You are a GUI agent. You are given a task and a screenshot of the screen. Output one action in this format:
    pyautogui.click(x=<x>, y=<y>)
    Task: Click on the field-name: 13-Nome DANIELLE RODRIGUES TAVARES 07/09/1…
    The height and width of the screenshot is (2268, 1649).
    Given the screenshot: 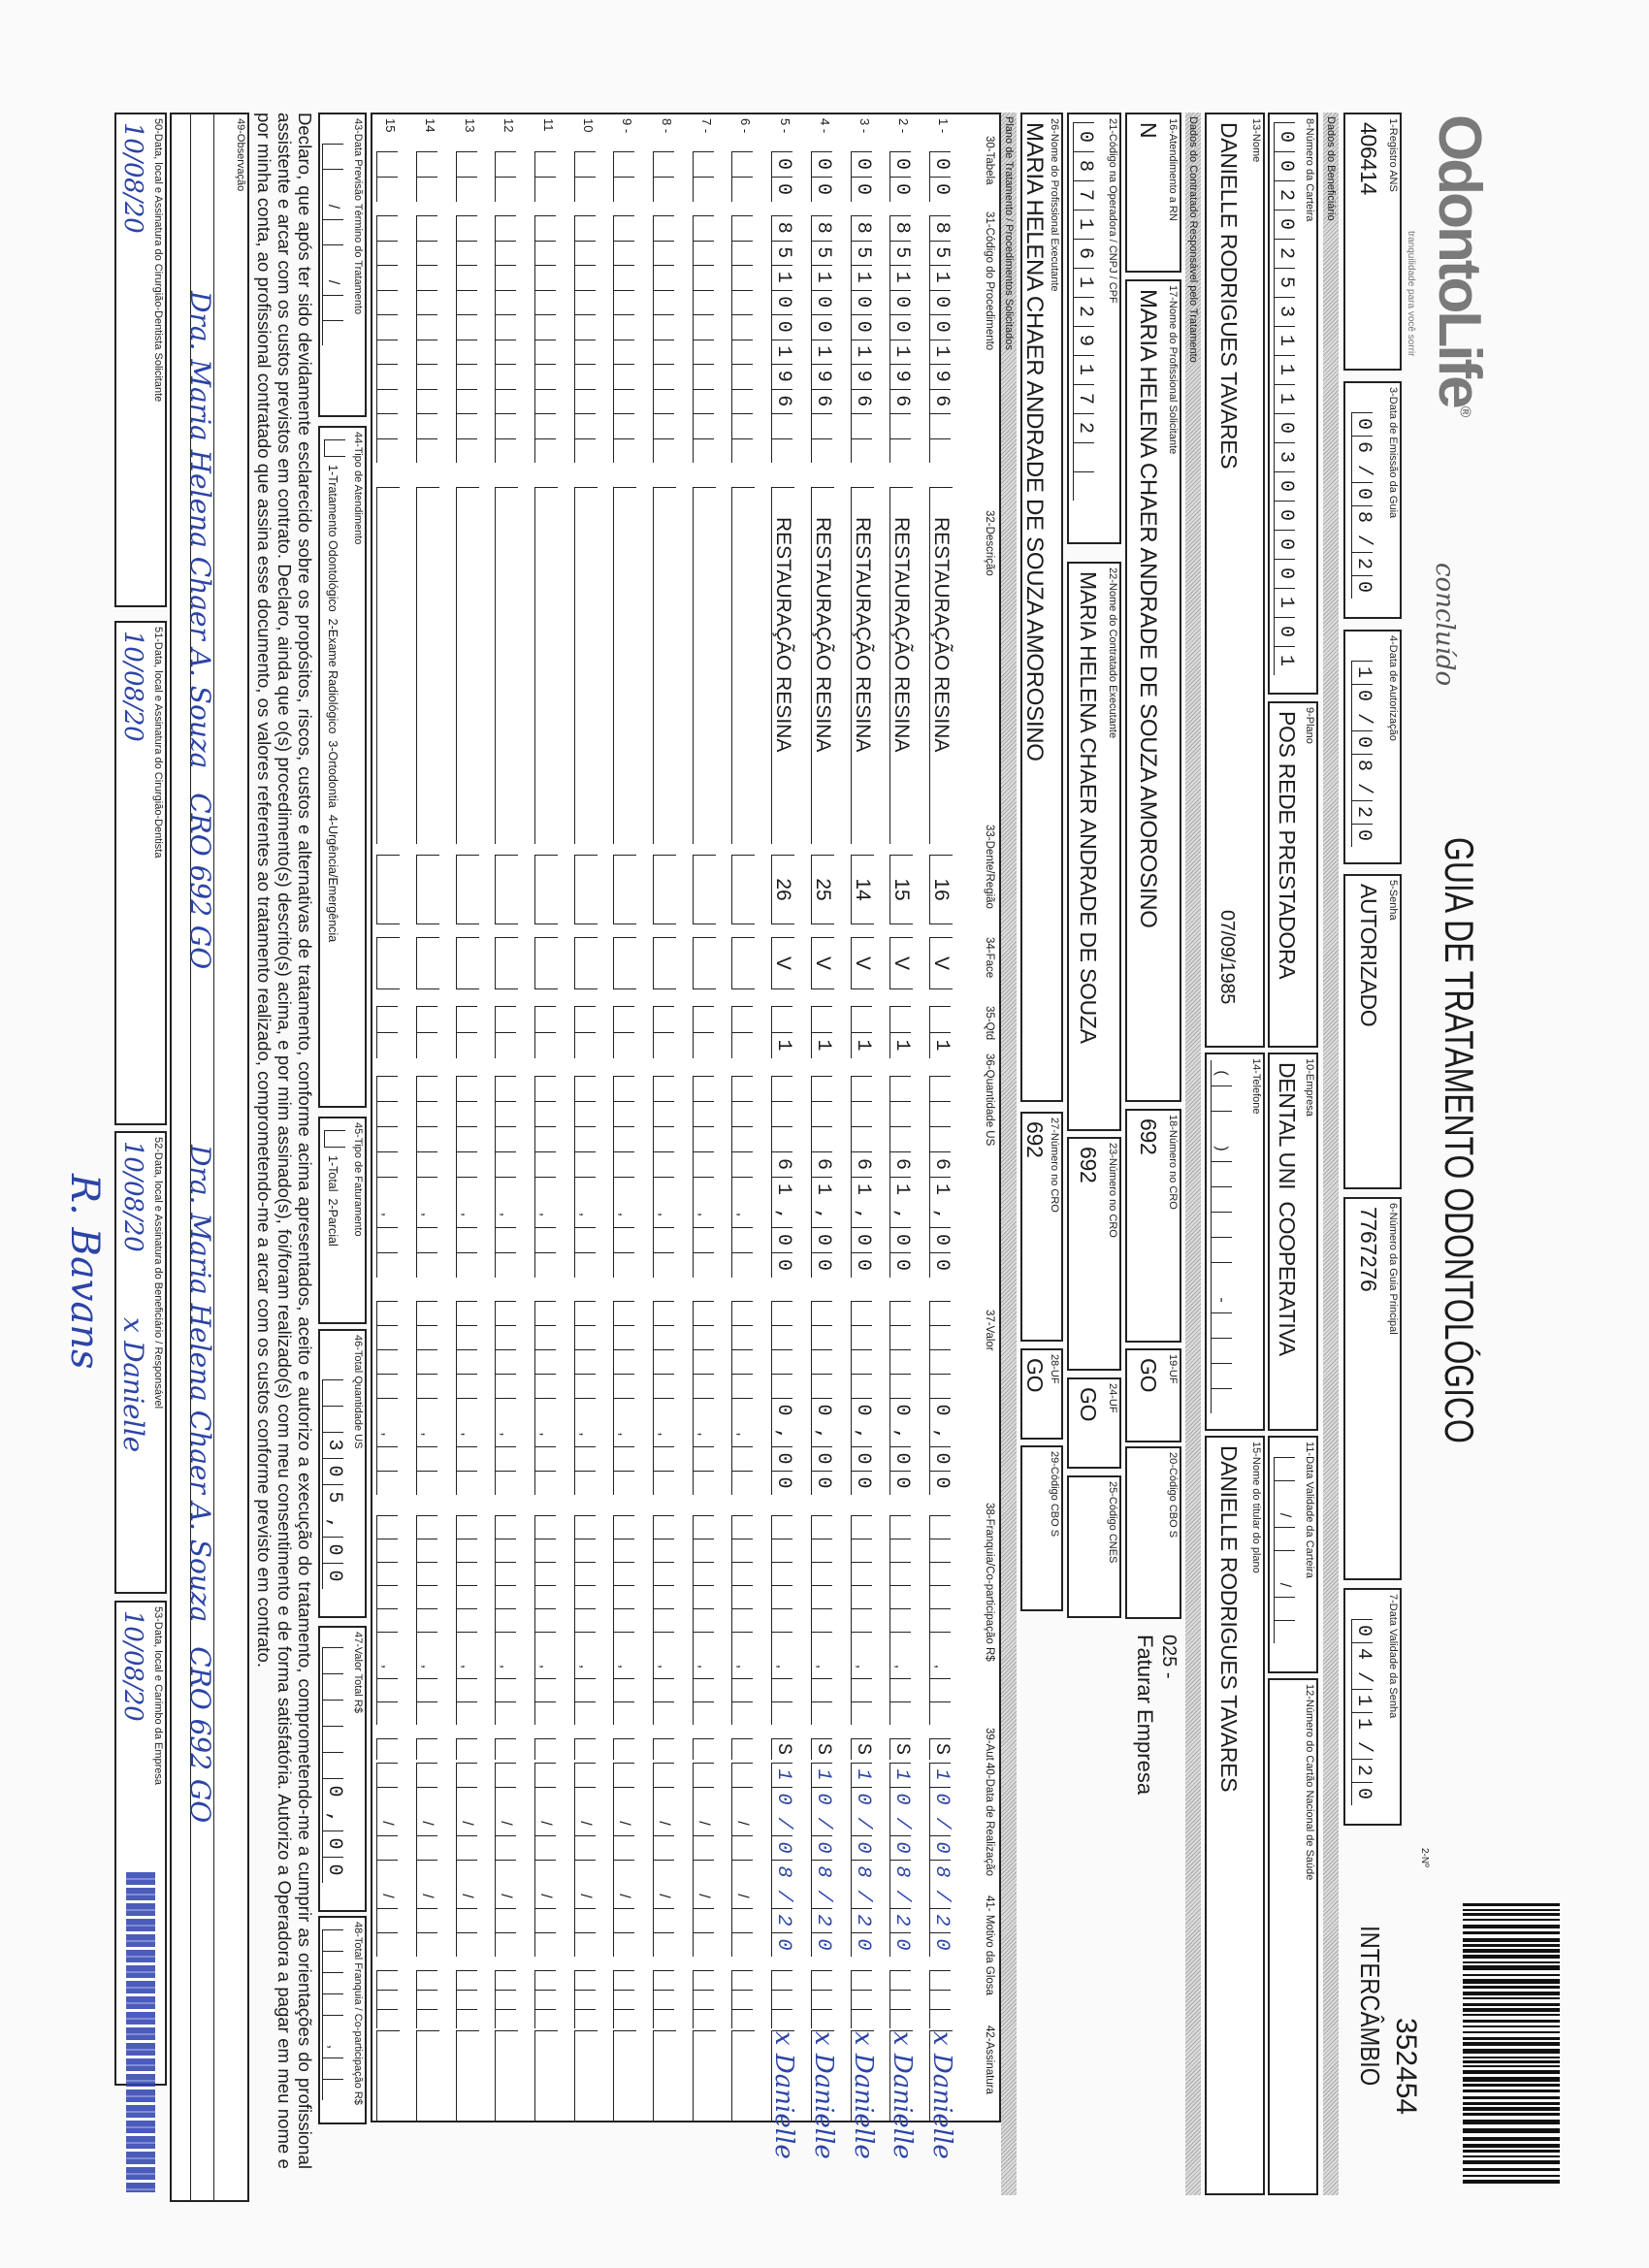 What is the action you would take?
    pyautogui.click(x=1235, y=580)
    